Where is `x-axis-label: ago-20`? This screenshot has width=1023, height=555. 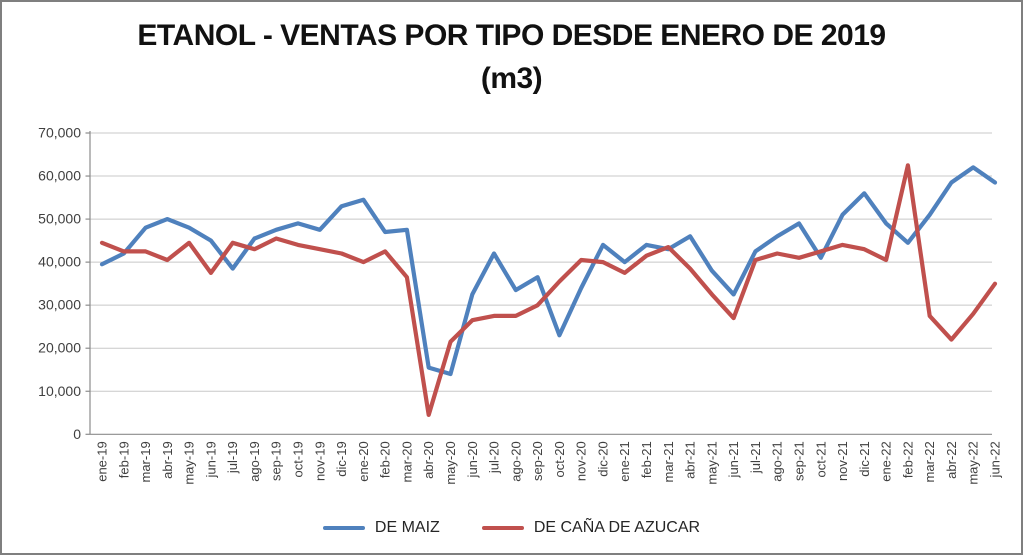 x-axis-label: ago-20 is located at coordinates (515, 461).